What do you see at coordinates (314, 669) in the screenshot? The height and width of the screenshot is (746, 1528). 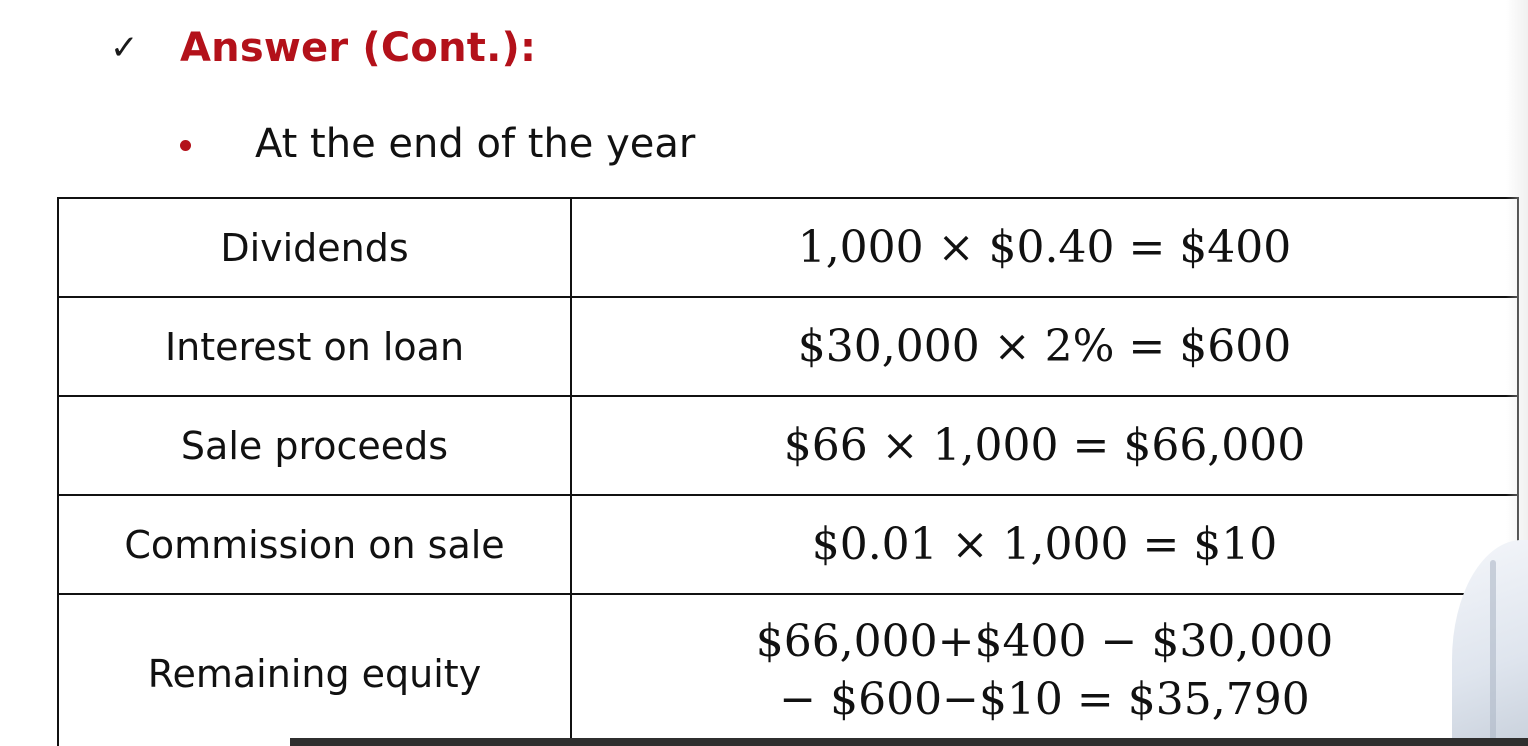 I see `row-label: Remaining equity` at bounding box center [314, 669].